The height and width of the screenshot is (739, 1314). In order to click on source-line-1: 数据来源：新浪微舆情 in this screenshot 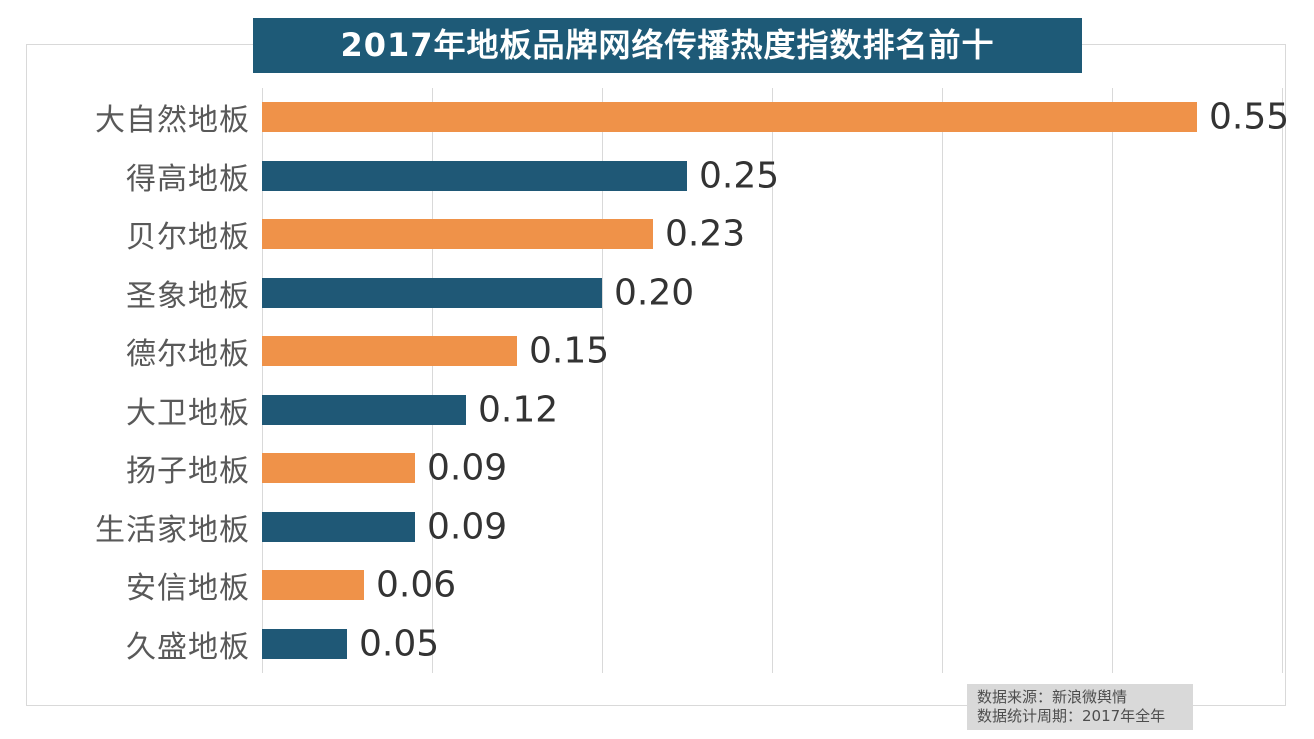, I will do `click(1052, 697)`.